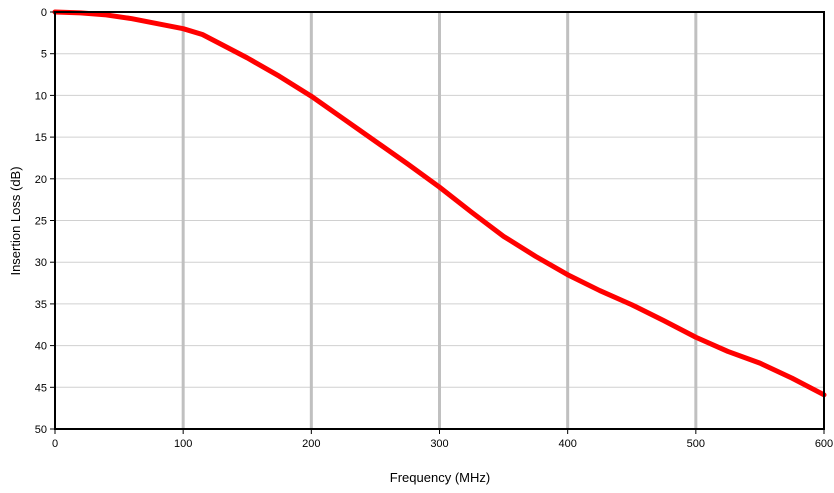 The width and height of the screenshot is (834, 493). What do you see at coordinates (440, 477) in the screenshot?
I see `x-axis-title: Frequency (MHz)` at bounding box center [440, 477].